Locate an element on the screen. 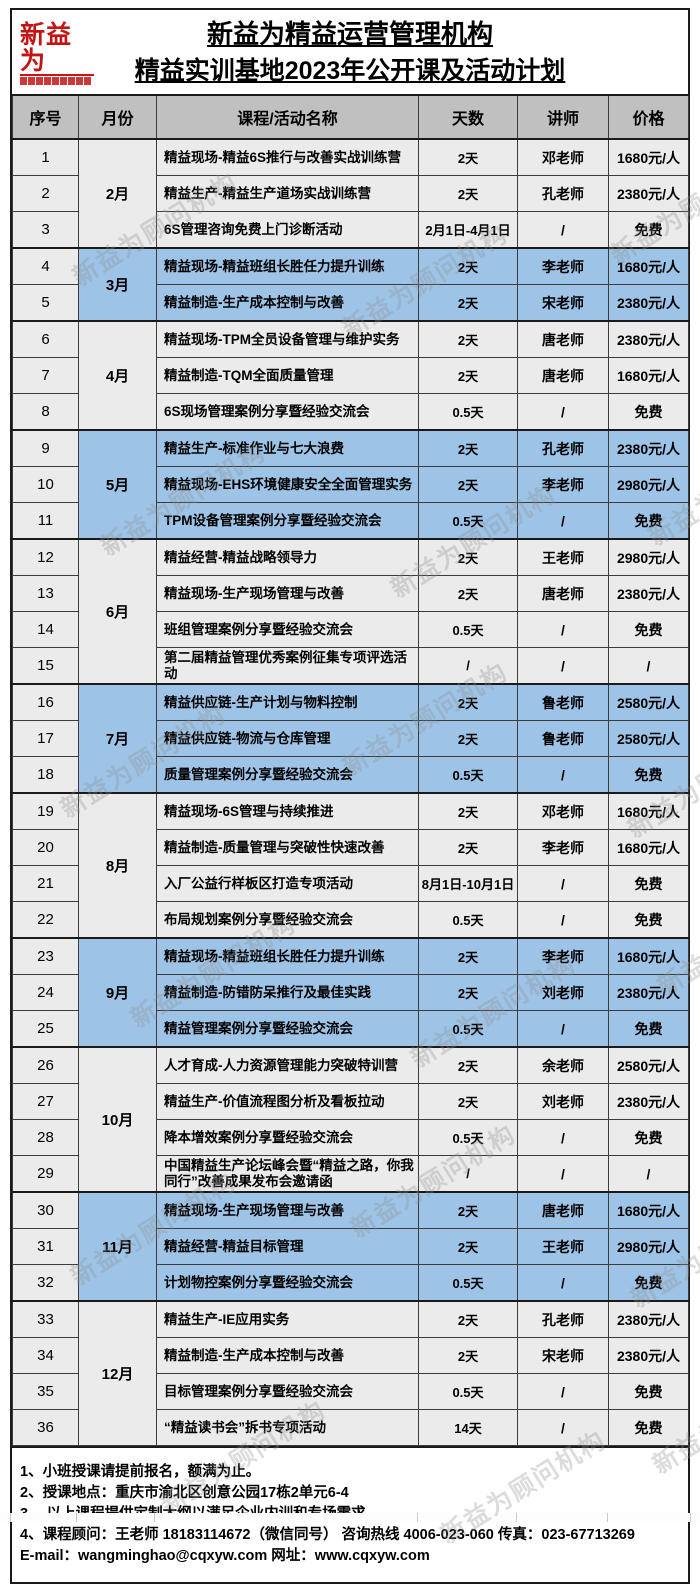 The image size is (700, 1584). cell-month: 12月 is located at coordinates (117, 1373).